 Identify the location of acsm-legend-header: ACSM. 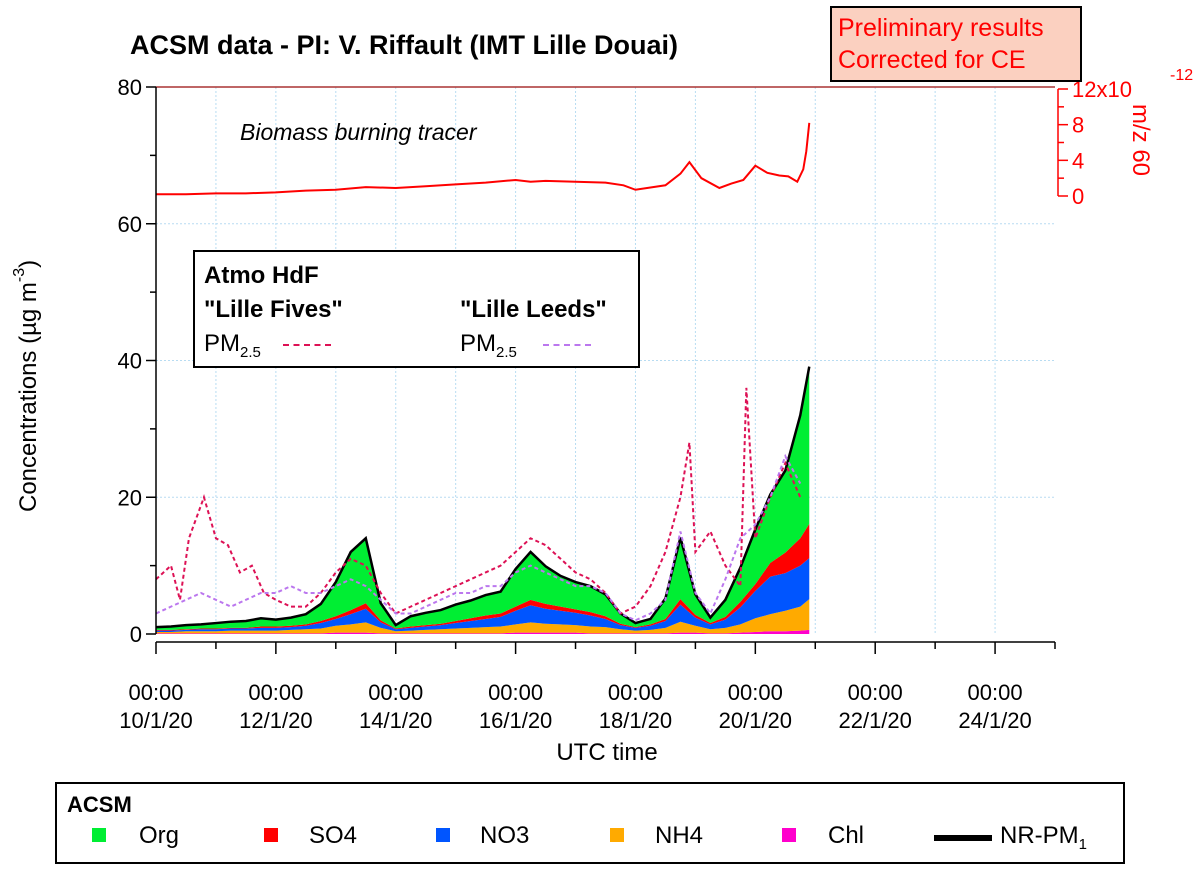
(99, 804).